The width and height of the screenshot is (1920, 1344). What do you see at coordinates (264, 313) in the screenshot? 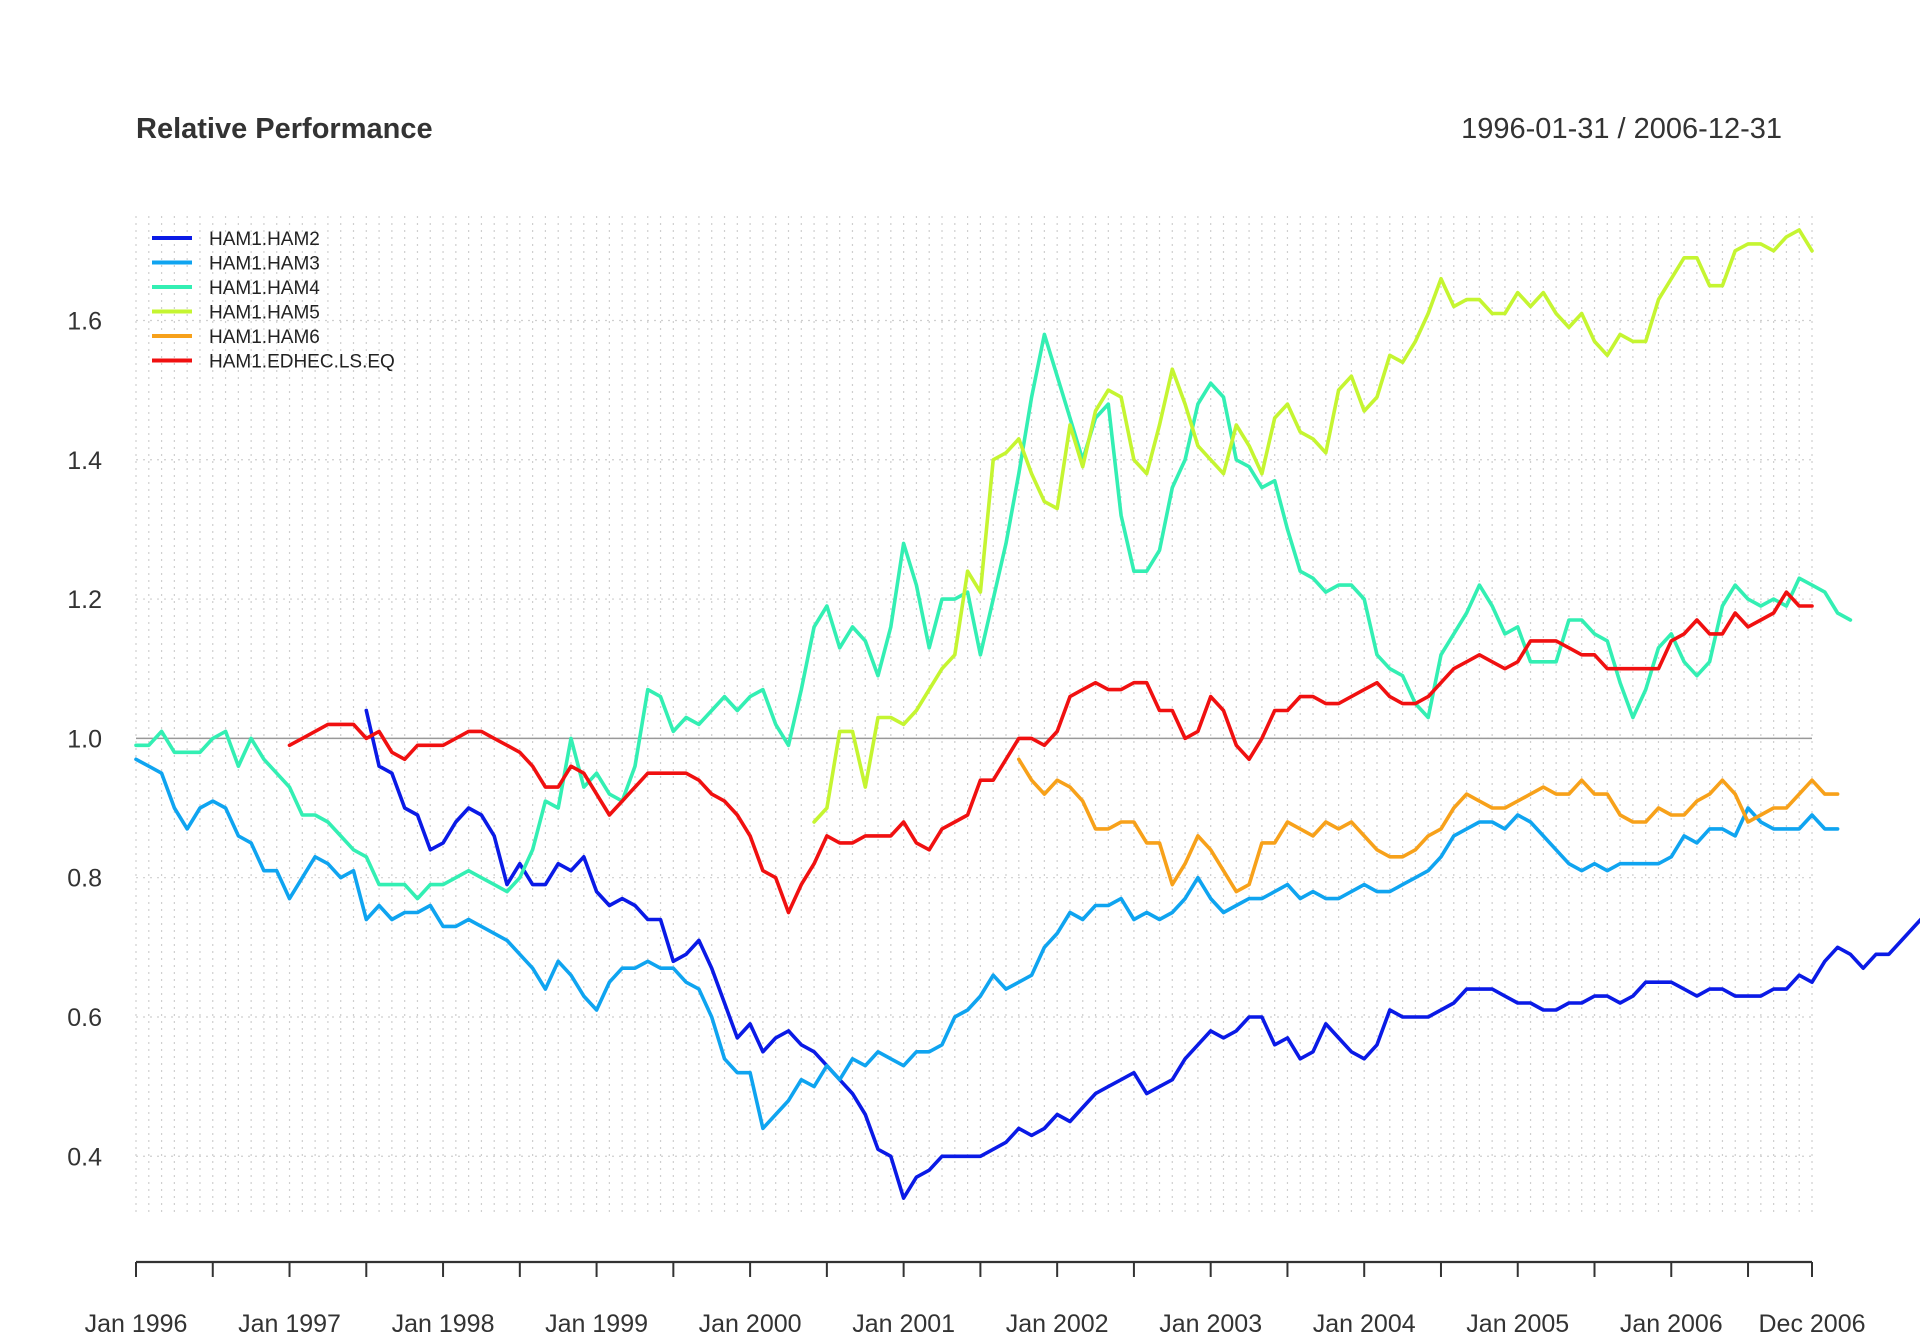
I see `legend-label: HAM1.HAM5` at bounding box center [264, 313].